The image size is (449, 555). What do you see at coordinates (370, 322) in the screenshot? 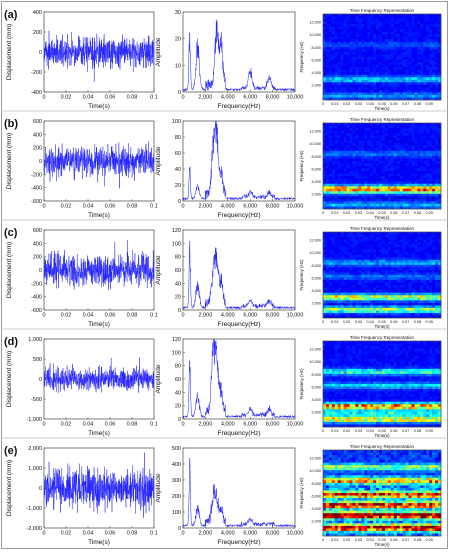
I see `x-tick-label: 0.04` at bounding box center [370, 322].